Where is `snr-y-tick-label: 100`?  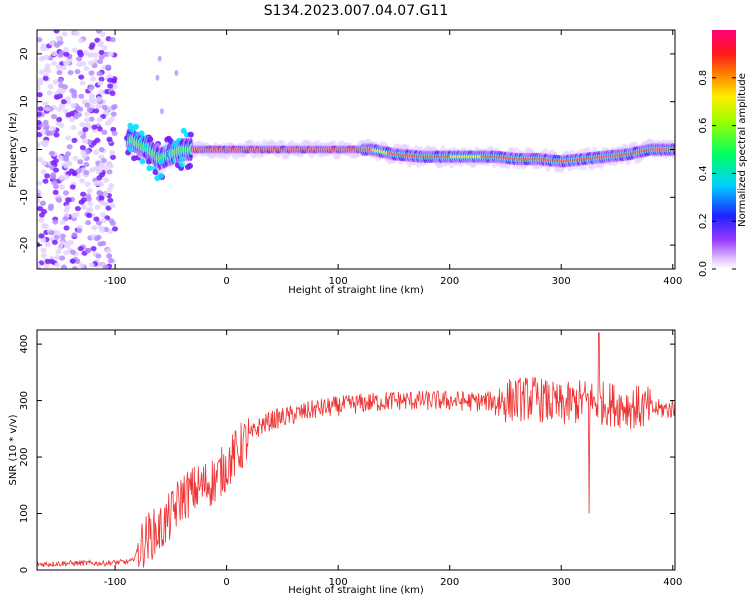
snr-y-tick-label: 100 is located at coordinates (24, 513).